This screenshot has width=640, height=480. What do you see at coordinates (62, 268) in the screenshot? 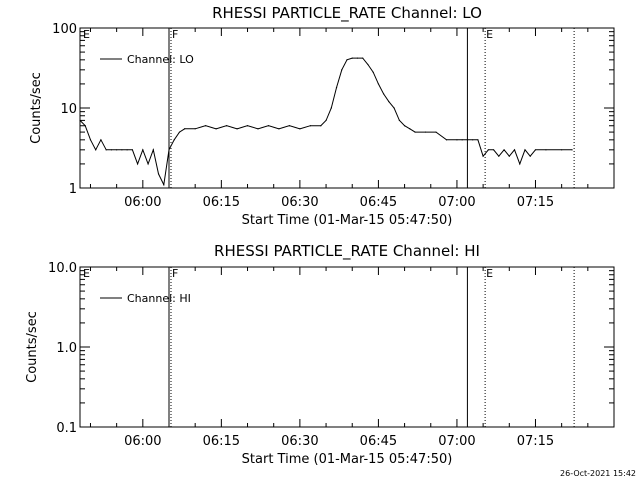
I see `y-tick-label: 10.0` at bounding box center [62, 268].